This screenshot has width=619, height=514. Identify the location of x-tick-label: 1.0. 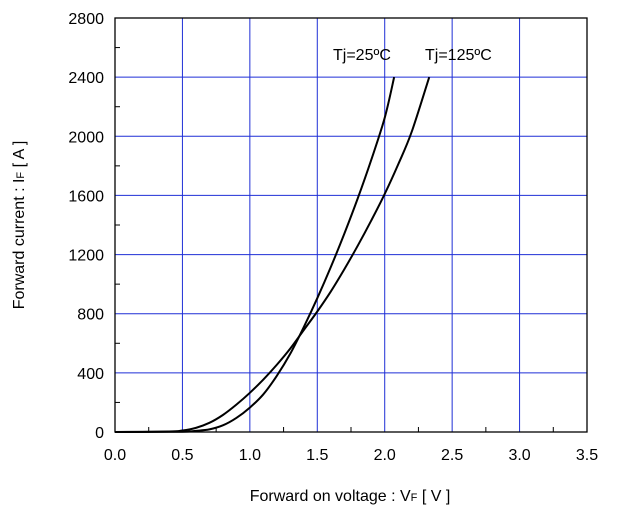
(250, 455).